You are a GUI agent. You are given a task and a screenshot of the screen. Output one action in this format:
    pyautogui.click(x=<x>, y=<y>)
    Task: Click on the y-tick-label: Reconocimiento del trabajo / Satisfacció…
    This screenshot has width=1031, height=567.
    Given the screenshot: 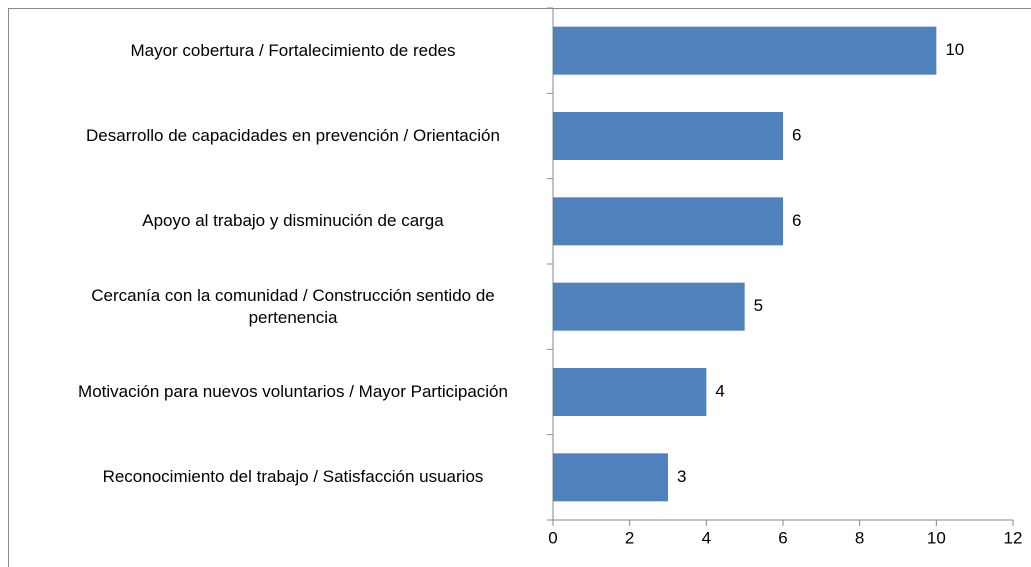 What is the action you would take?
    pyautogui.click(x=293, y=477)
    